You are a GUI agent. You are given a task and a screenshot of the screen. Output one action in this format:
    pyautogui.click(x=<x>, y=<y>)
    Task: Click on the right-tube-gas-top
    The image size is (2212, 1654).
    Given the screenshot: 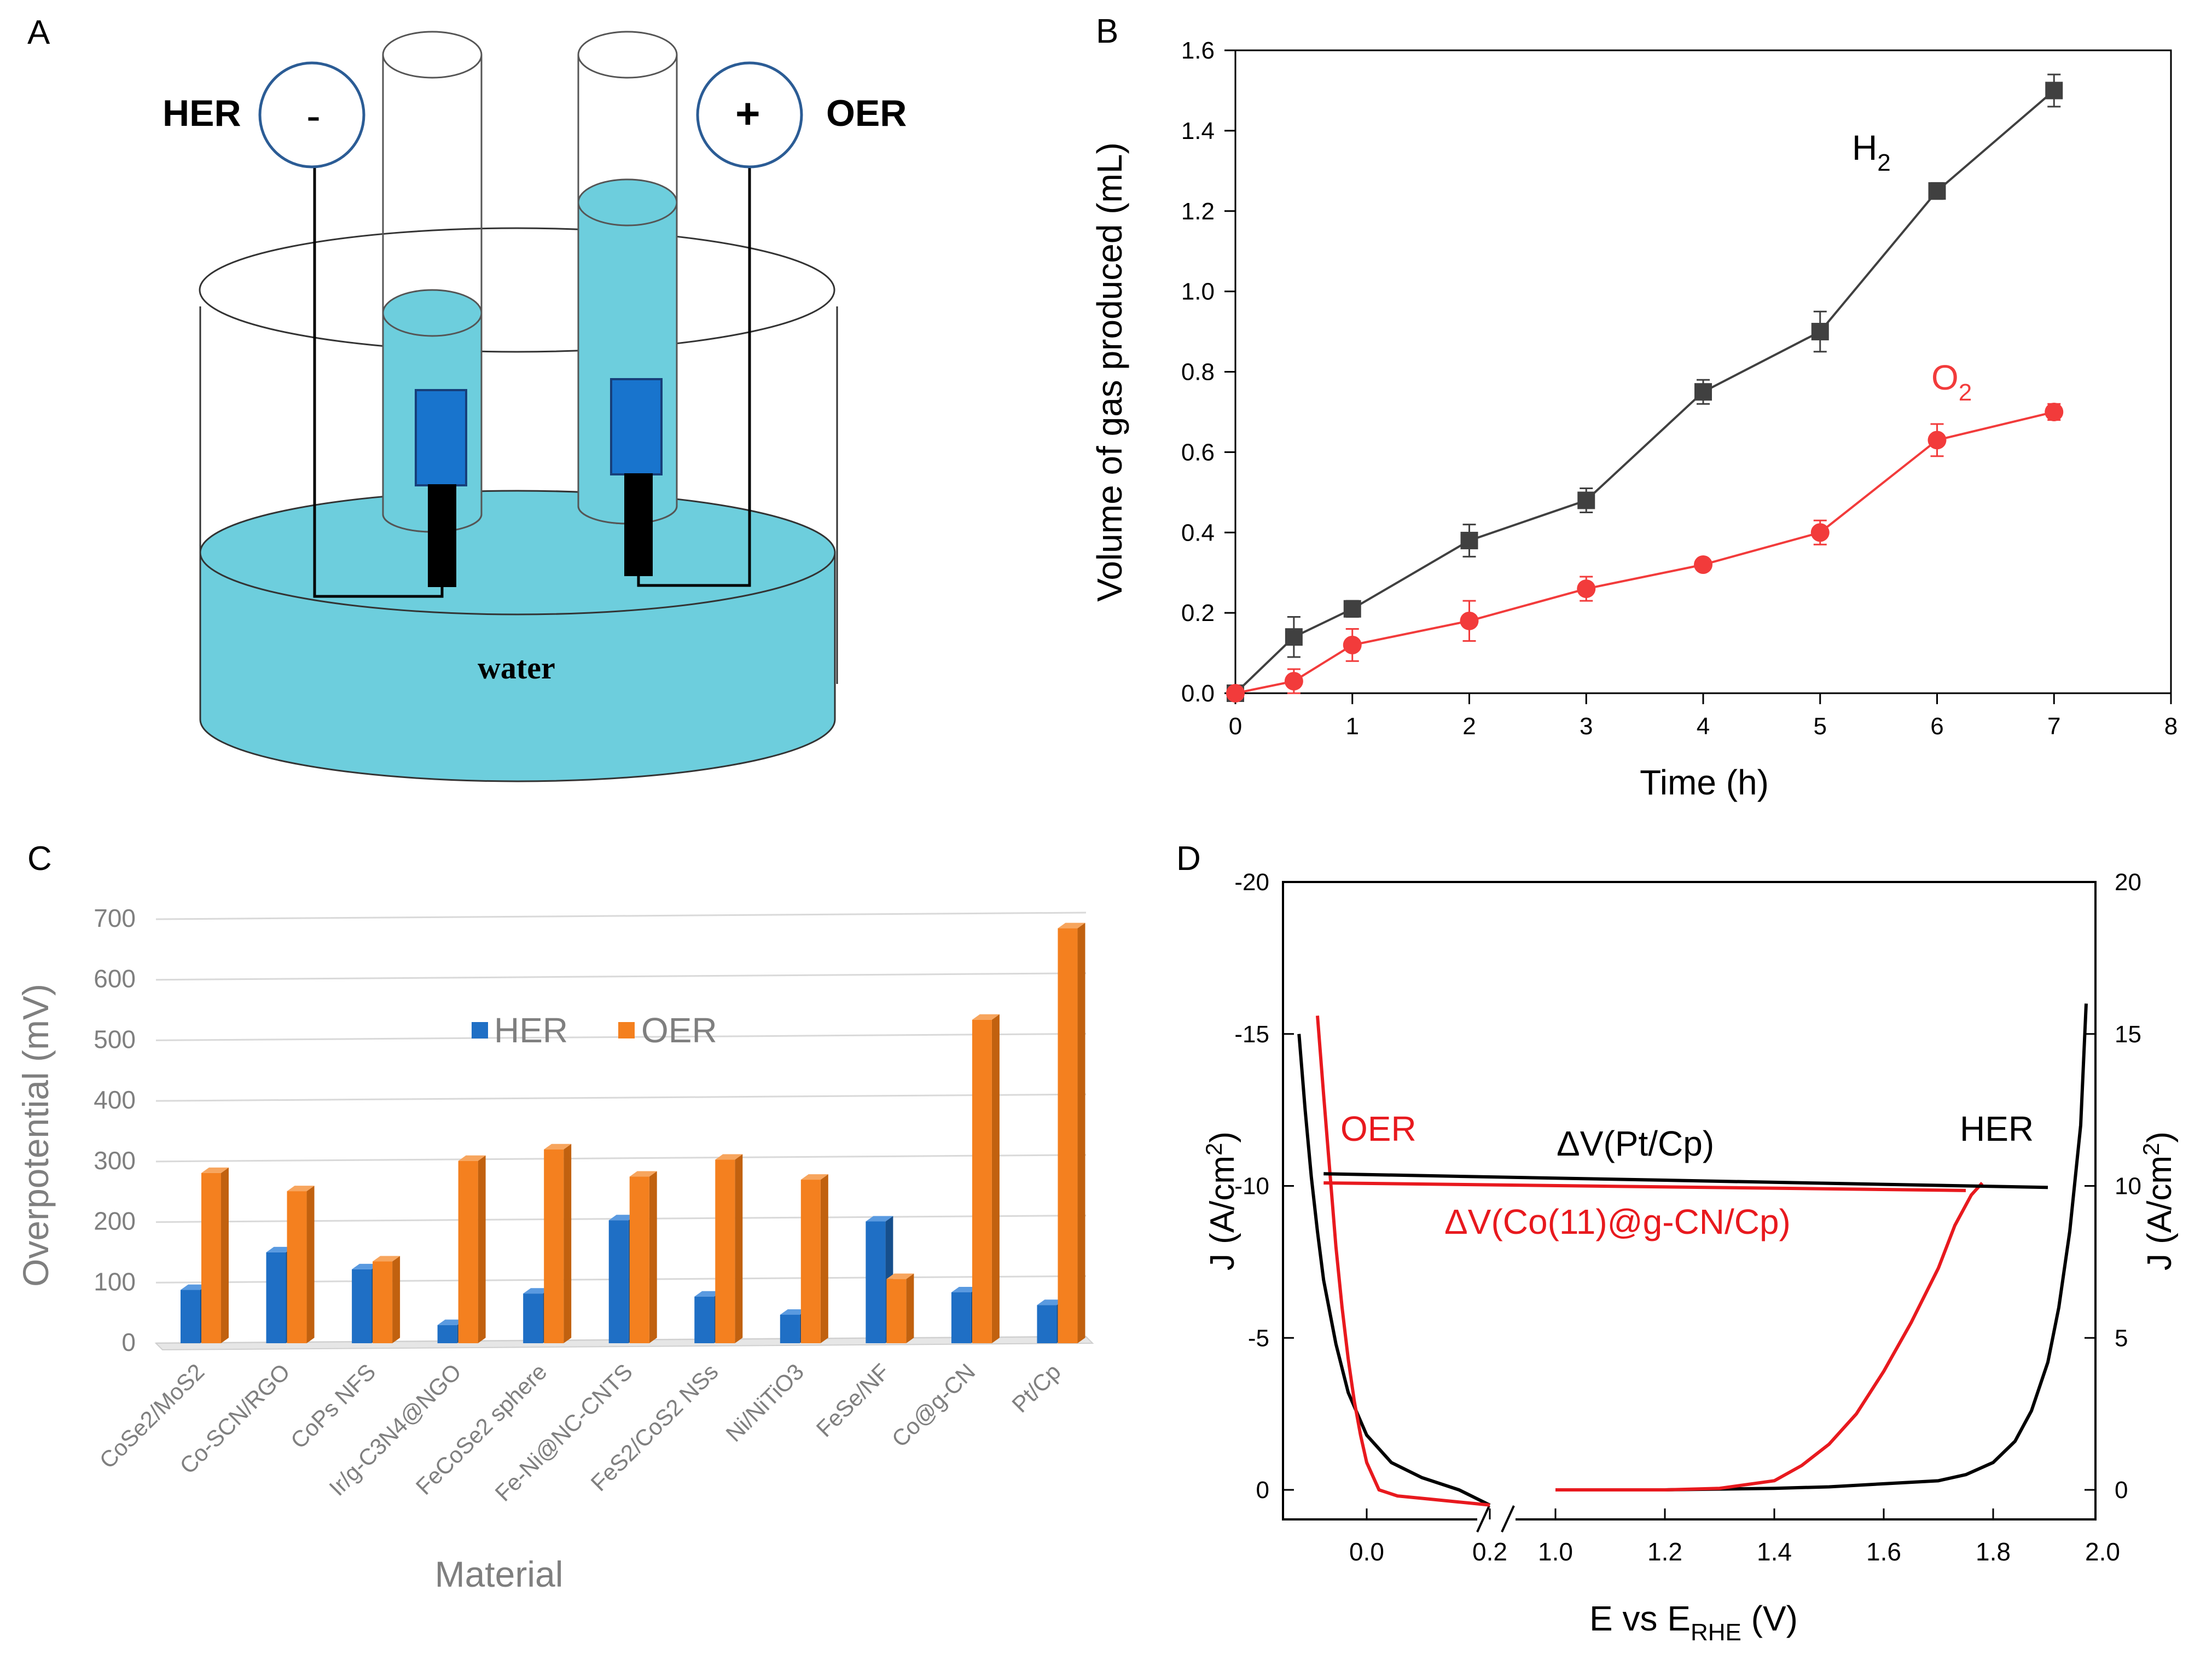 What is the action you would take?
    pyautogui.click(x=627, y=202)
    